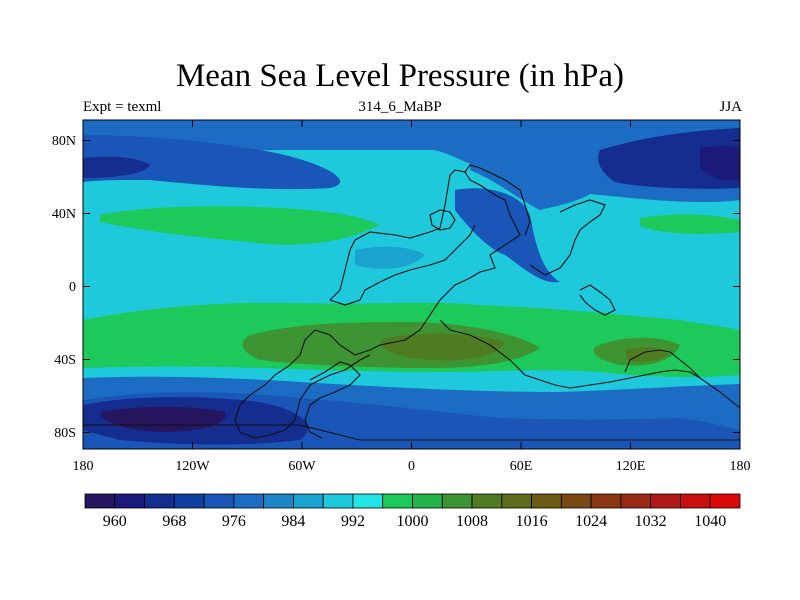 The width and height of the screenshot is (800, 600). I want to click on colorbar-label: 1040, so click(710, 521).